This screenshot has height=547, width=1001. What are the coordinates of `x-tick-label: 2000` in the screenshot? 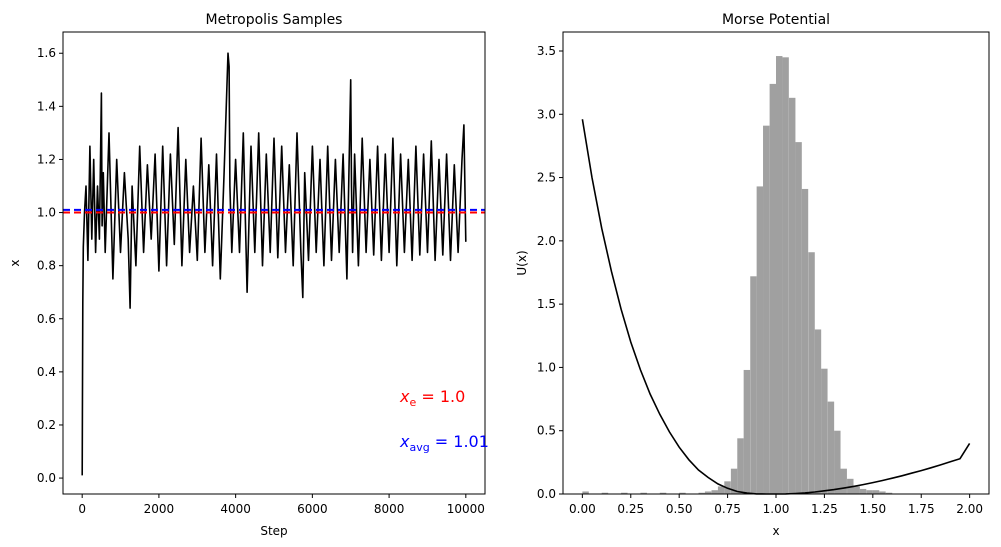 It's located at (159, 509).